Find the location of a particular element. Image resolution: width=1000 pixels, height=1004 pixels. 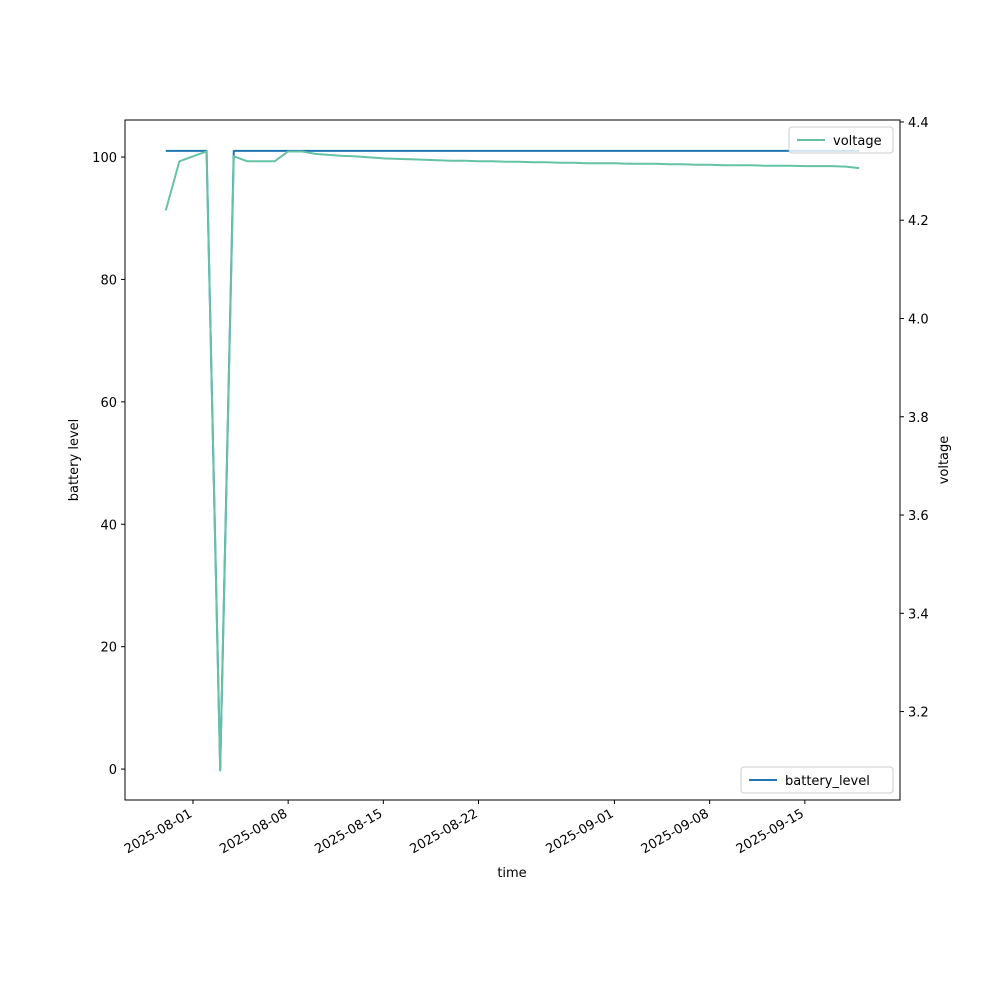

y-tick-label: 0 is located at coordinates (113, 770).